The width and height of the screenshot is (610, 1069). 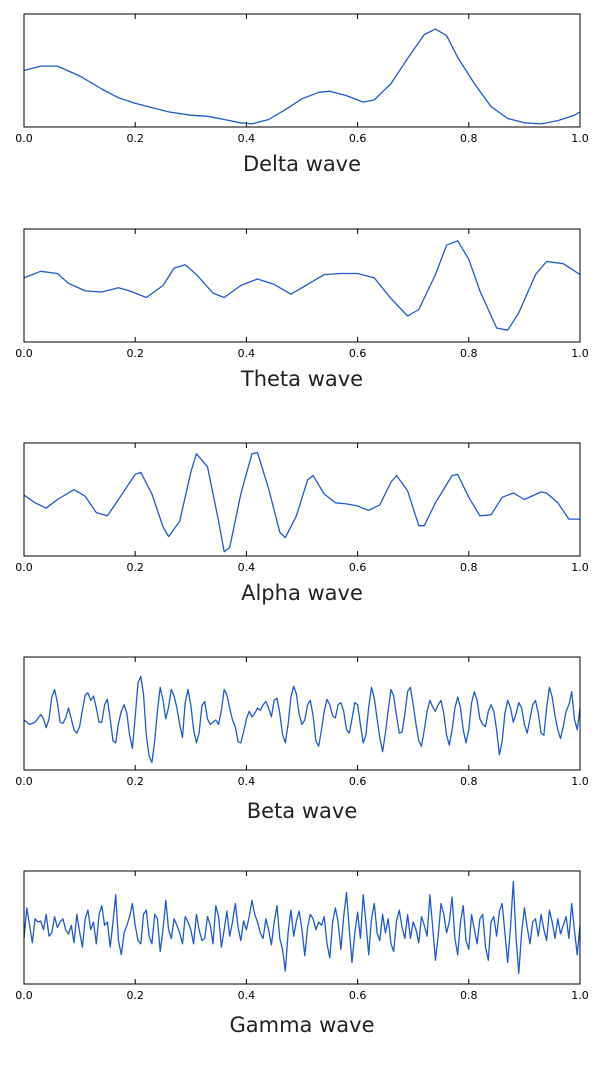 What do you see at coordinates (24, 138) in the screenshot?
I see `delta-xtick-label: 0.0` at bounding box center [24, 138].